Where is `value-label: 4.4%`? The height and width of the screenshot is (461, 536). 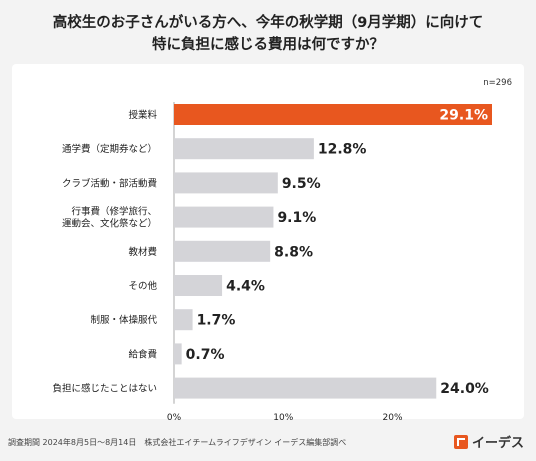 value-label: 4.4% is located at coordinates (245, 287).